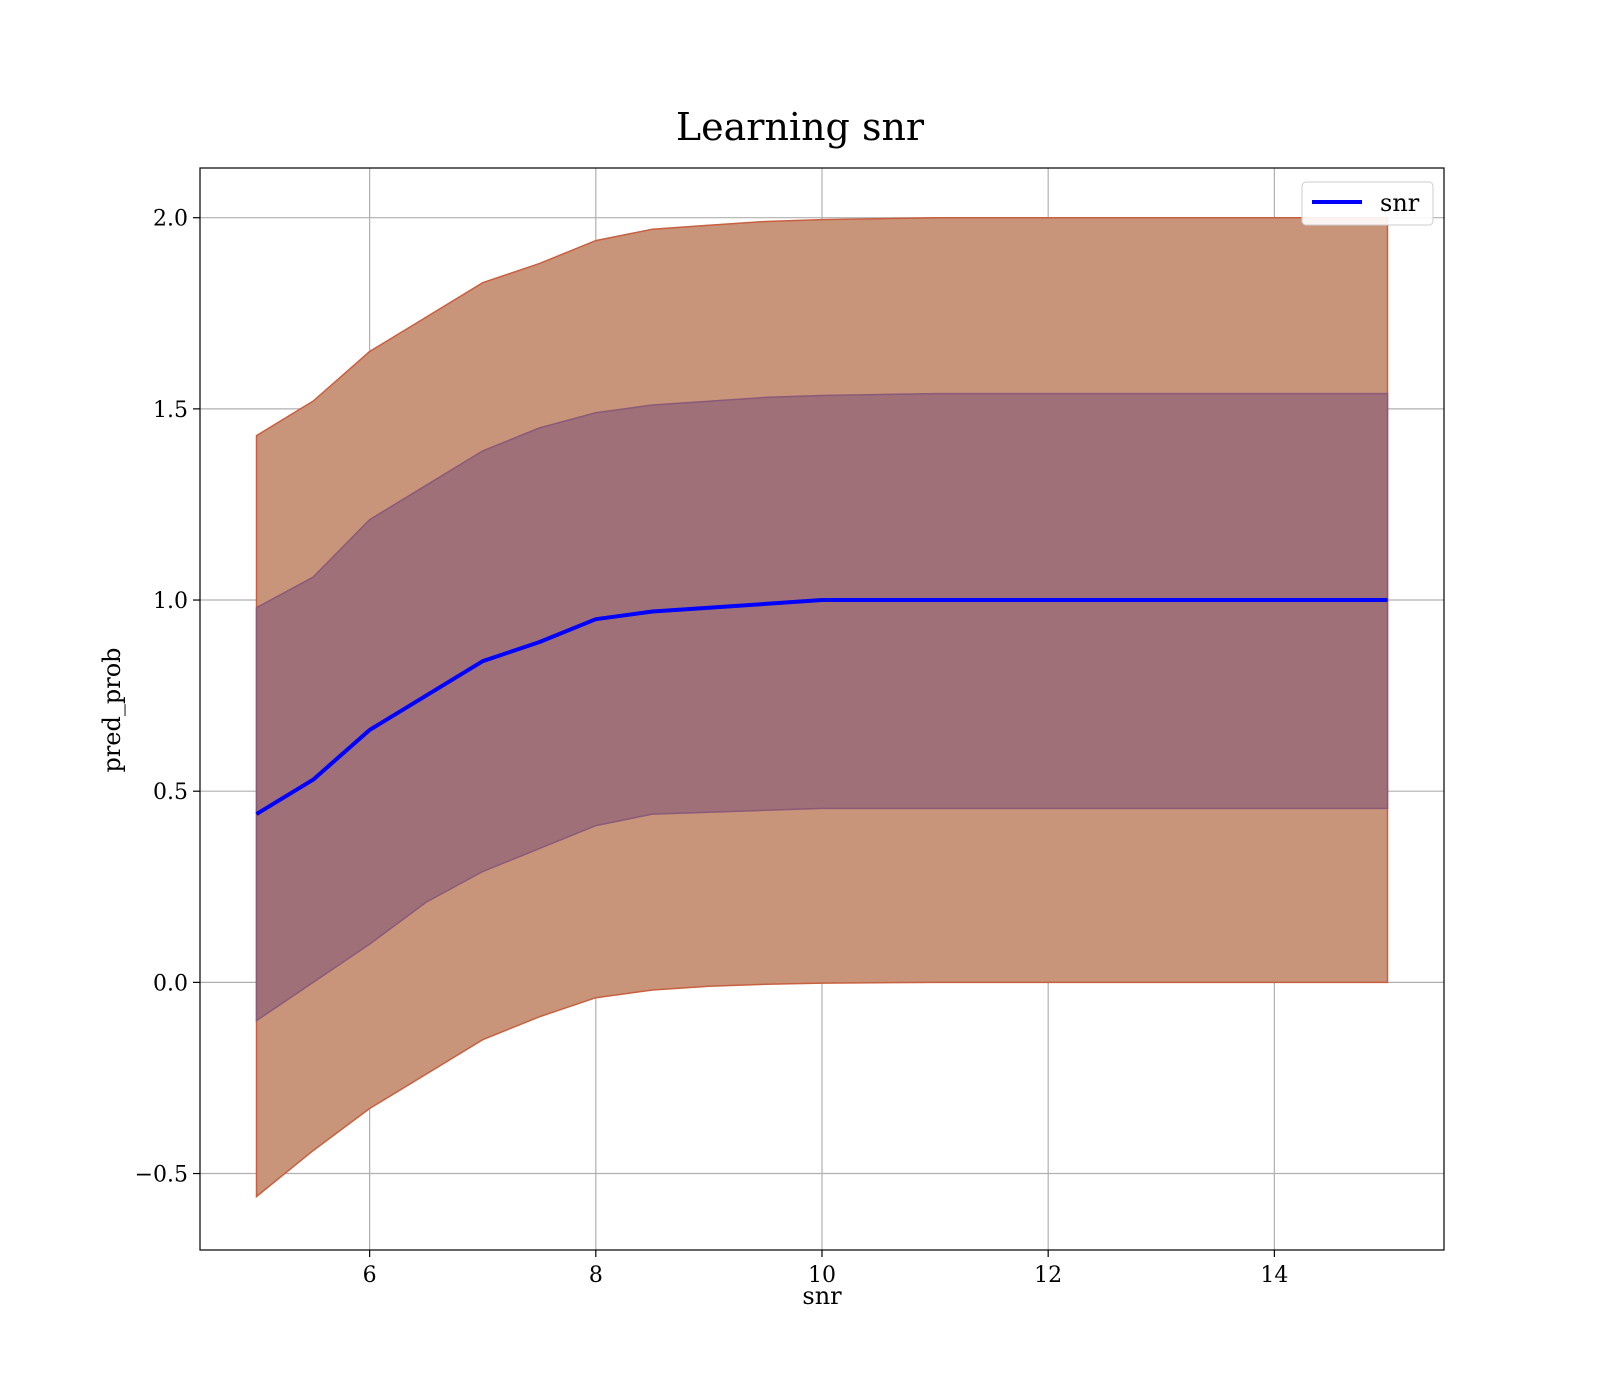 The height and width of the screenshot is (1400, 1600). I want to click on legend-label: snr, so click(1400, 203).